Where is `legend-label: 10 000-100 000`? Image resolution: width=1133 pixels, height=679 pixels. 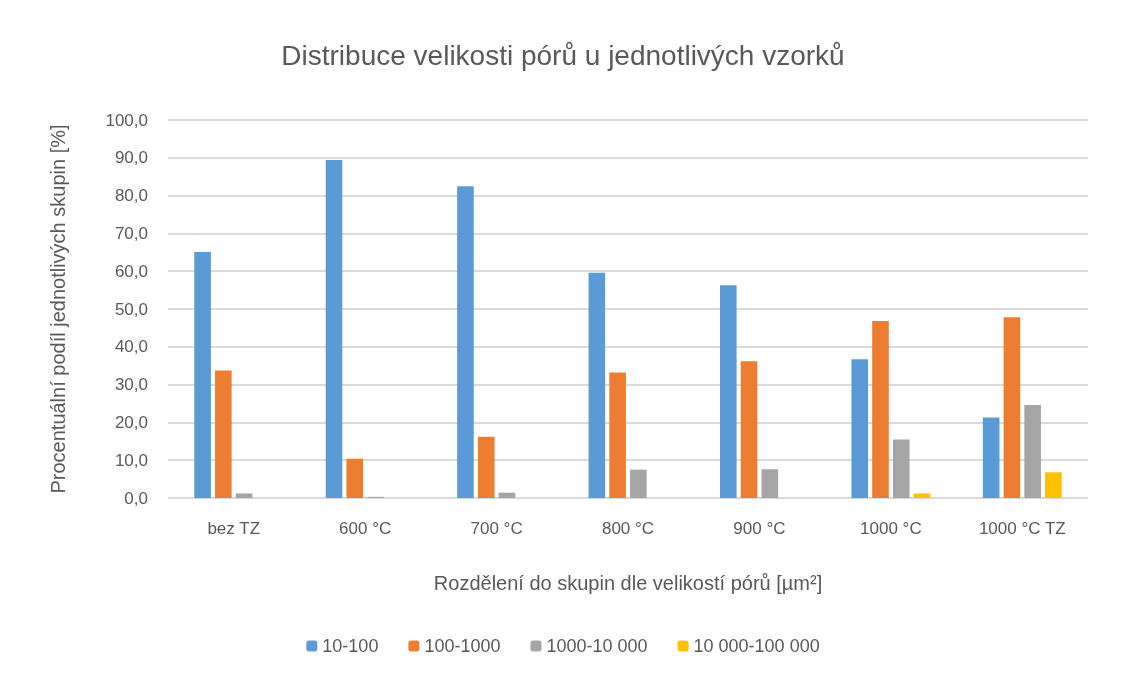 legend-label: 10 000-100 000 is located at coordinates (756, 646).